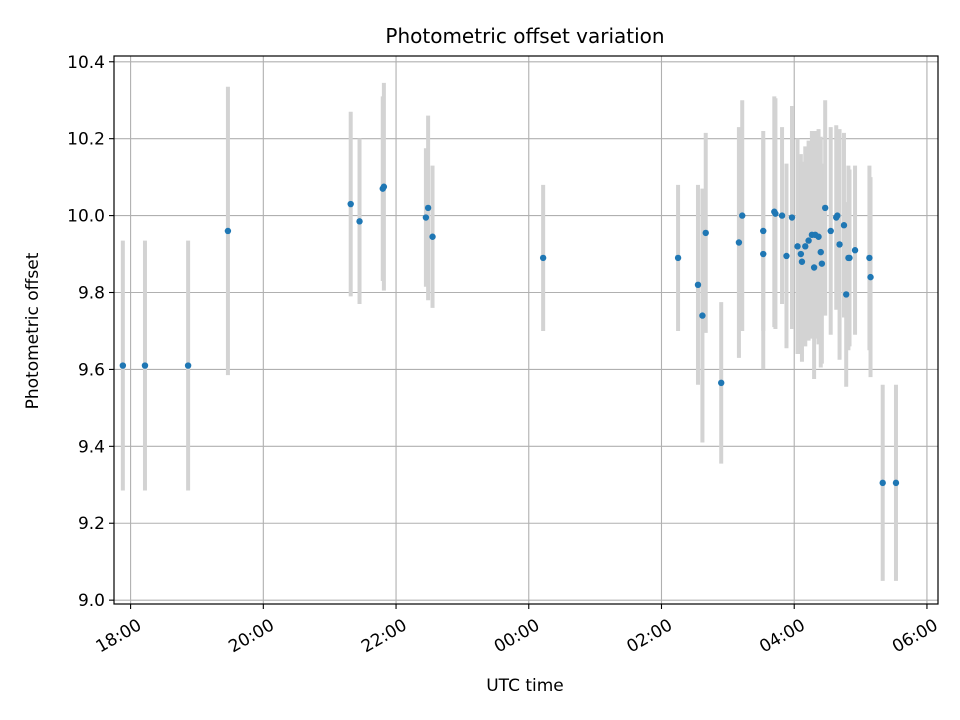 The image size is (960, 720). Describe the element at coordinates (525, 686) in the screenshot. I see `x-axis-label: UTC time` at that location.